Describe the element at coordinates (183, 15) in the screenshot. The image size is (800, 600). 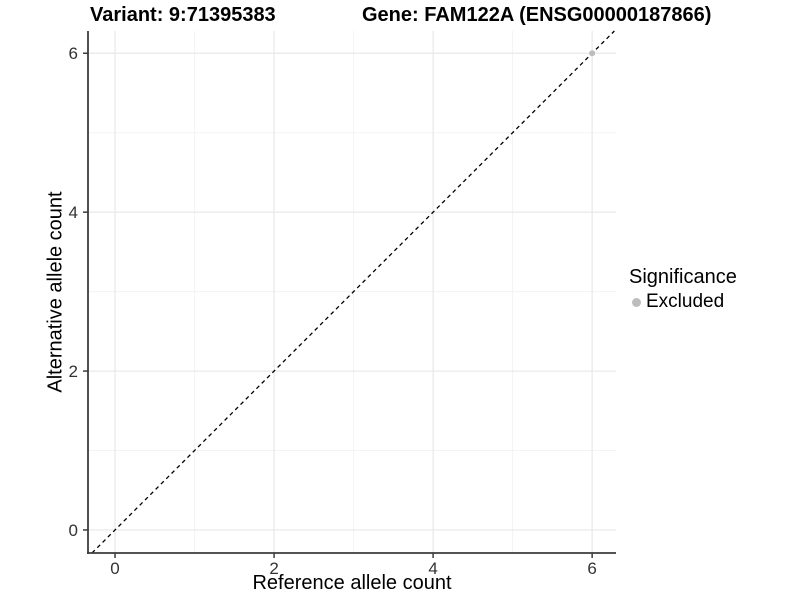
I see `plot-title-variant: Variant: 9:71395383` at that location.